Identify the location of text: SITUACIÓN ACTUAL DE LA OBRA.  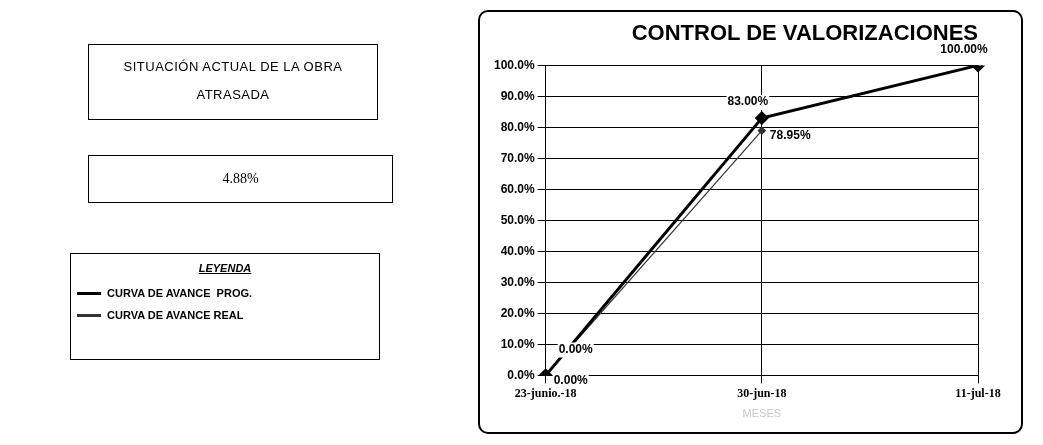
(233, 67).